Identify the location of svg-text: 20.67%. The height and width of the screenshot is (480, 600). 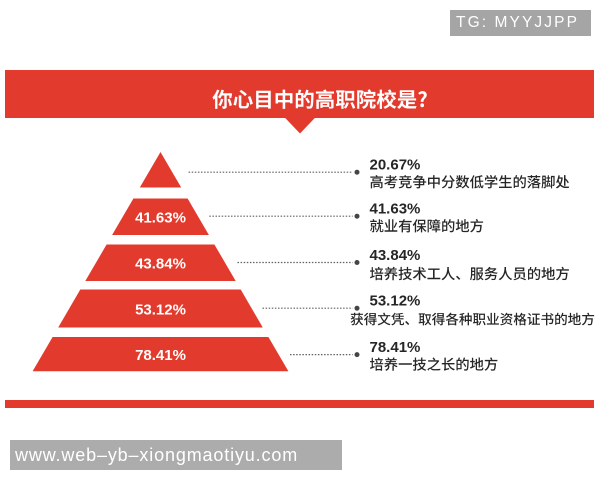
(395, 165).